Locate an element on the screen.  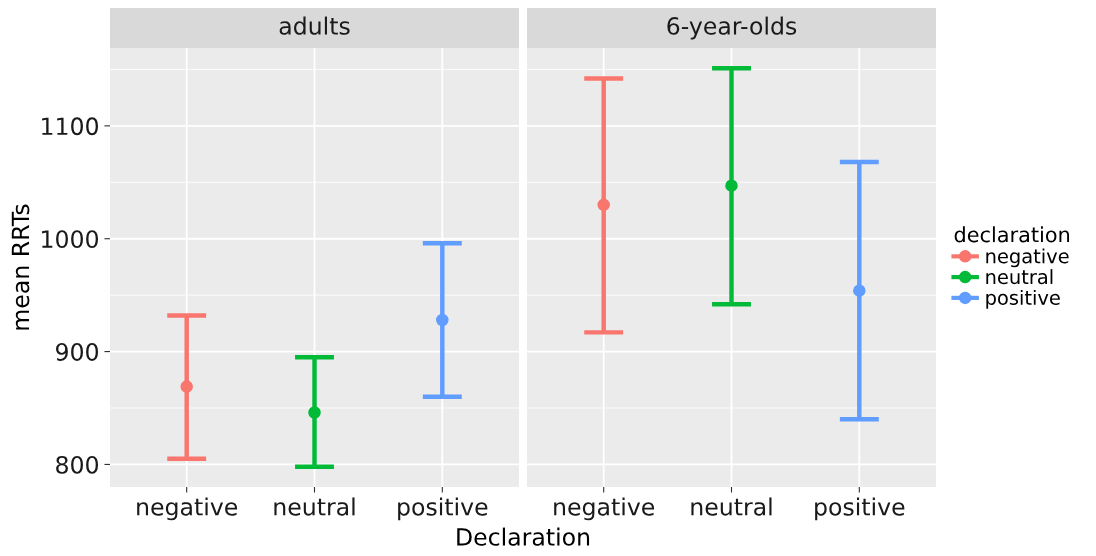
y-tick-label: 1000 is located at coordinates (70, 239).